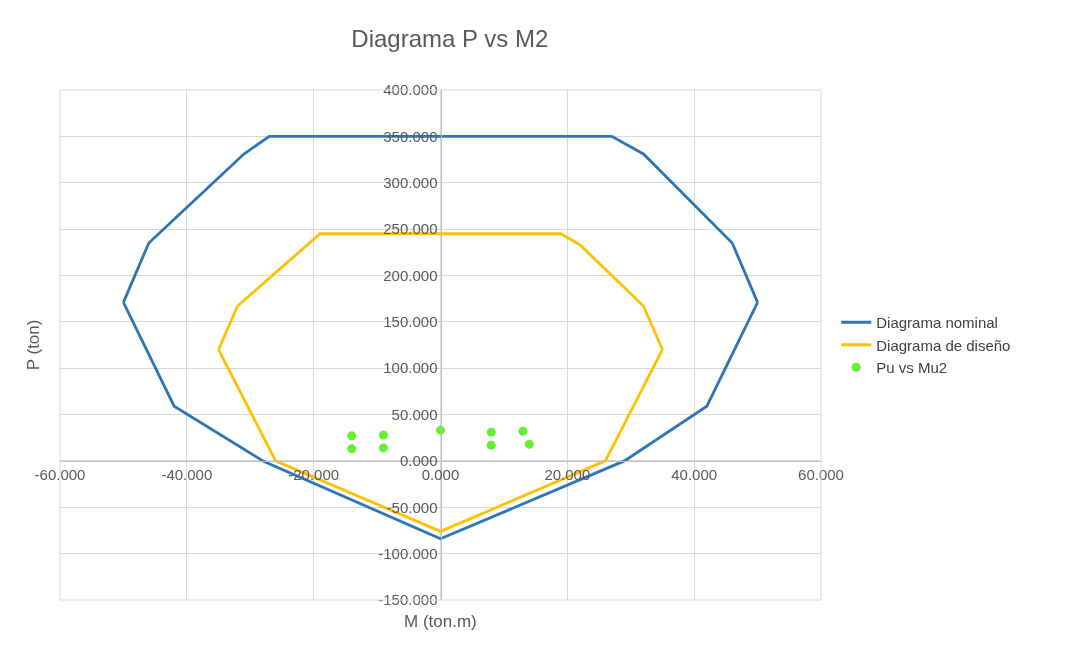  What do you see at coordinates (34, 345) in the screenshot?
I see `y-axis-title: P (ton)` at bounding box center [34, 345].